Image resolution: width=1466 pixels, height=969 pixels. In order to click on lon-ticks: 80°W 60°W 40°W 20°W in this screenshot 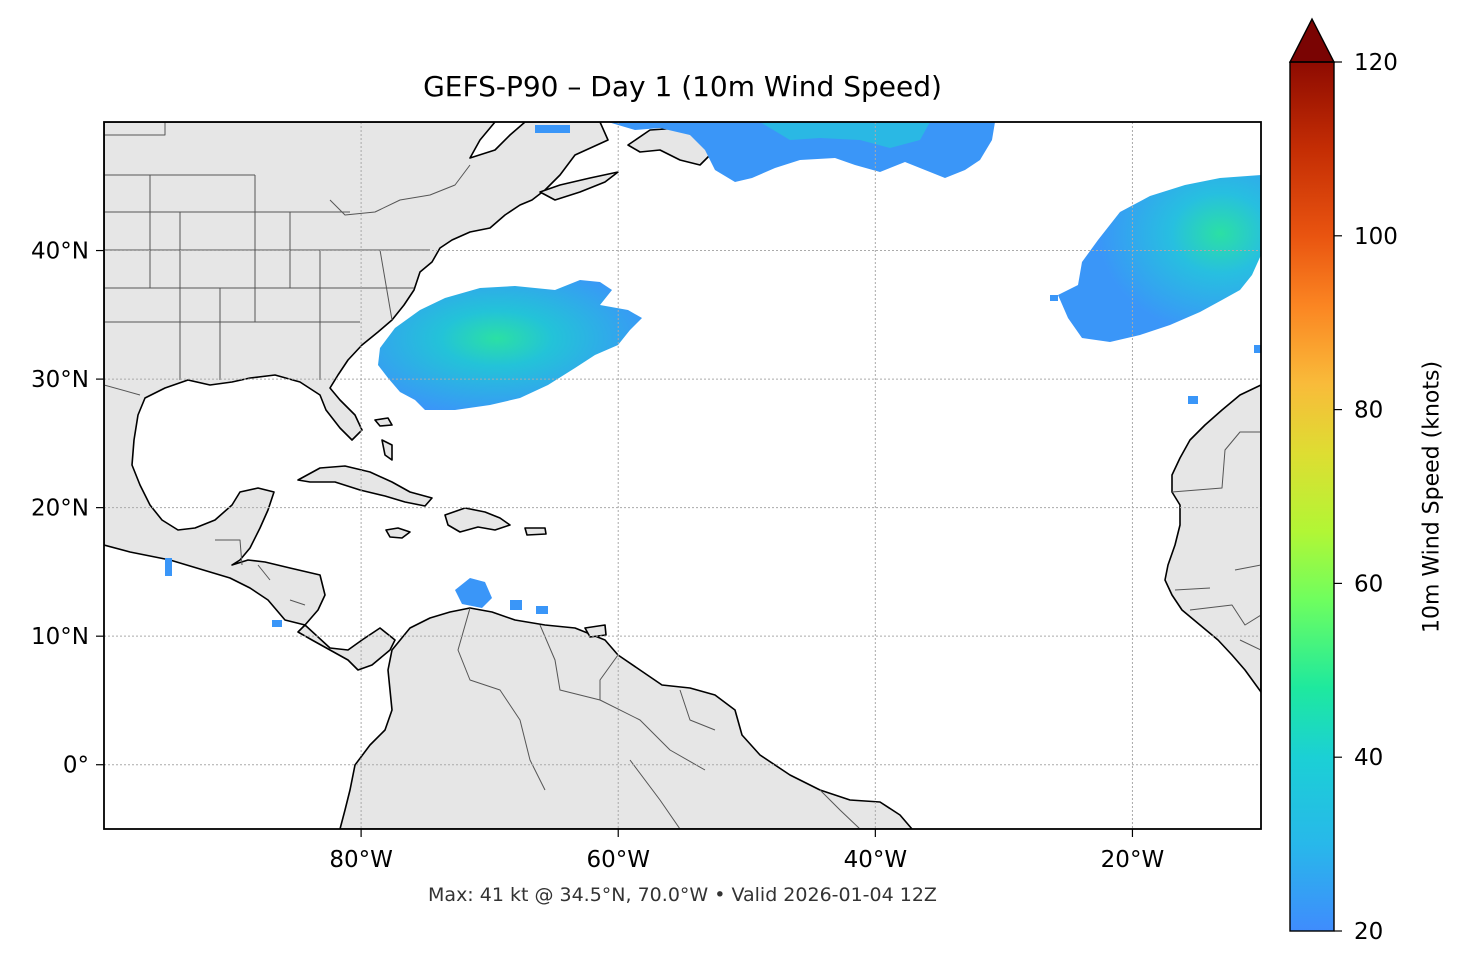, I will do `click(746, 851)`.